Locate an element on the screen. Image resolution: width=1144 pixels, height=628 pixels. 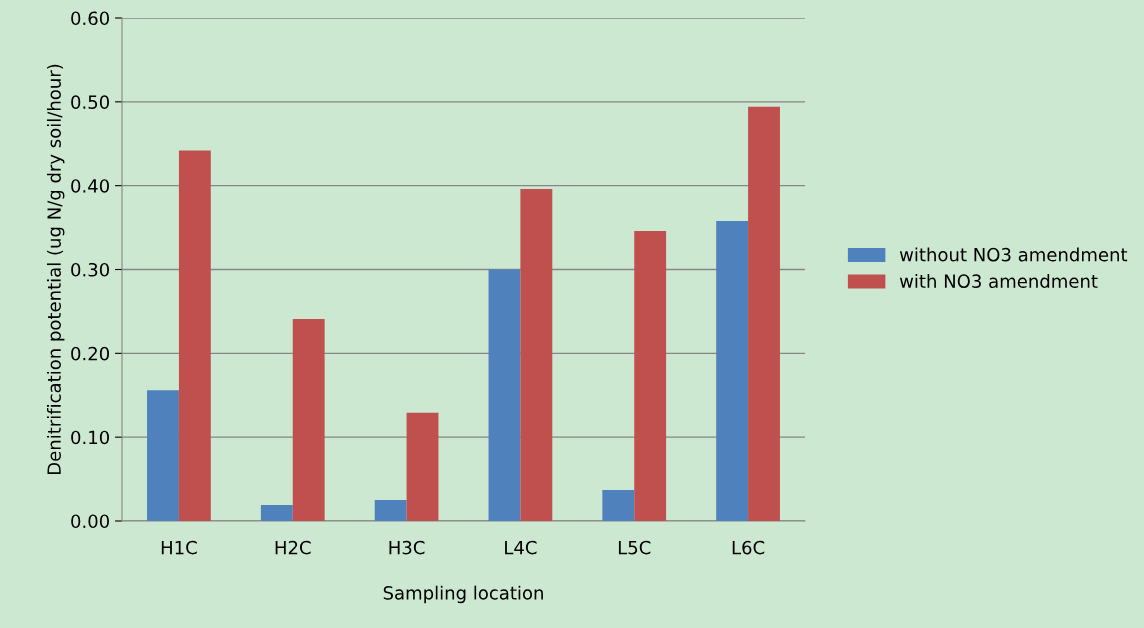
y-axis-title: Denitrification potential (ug N/g dry soil/hour) is located at coordinates (55, 269).